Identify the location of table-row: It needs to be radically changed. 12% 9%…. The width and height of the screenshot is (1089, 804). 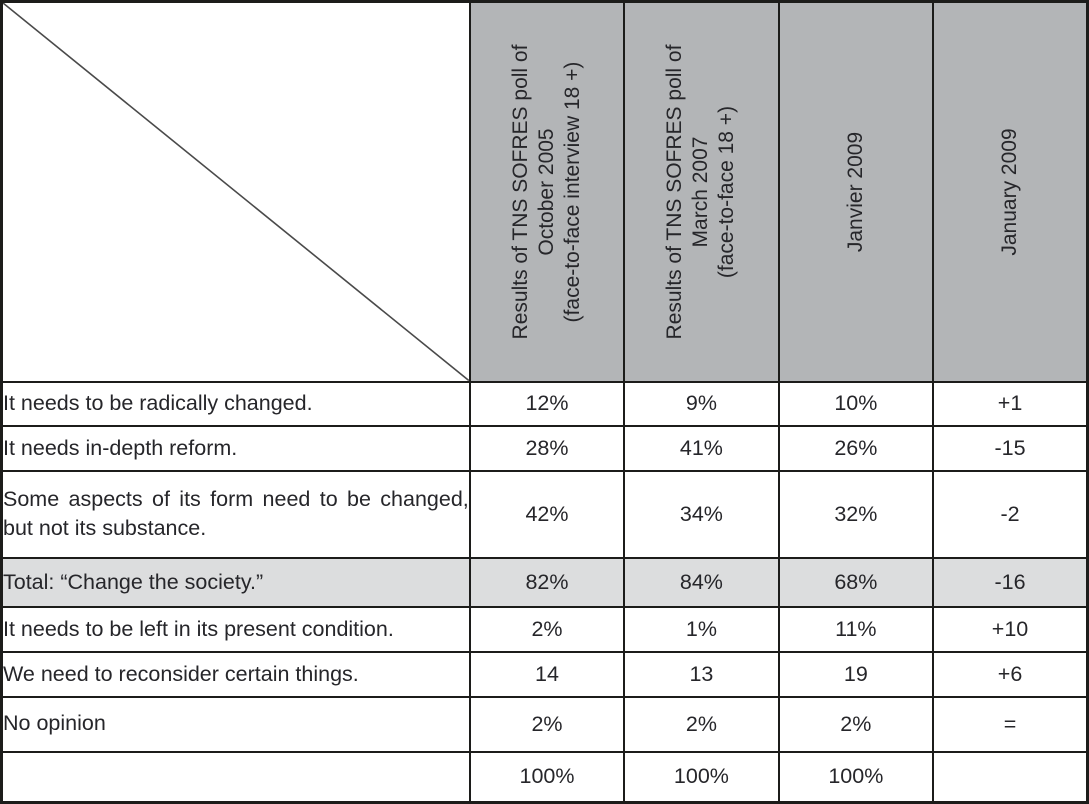
(544, 404).